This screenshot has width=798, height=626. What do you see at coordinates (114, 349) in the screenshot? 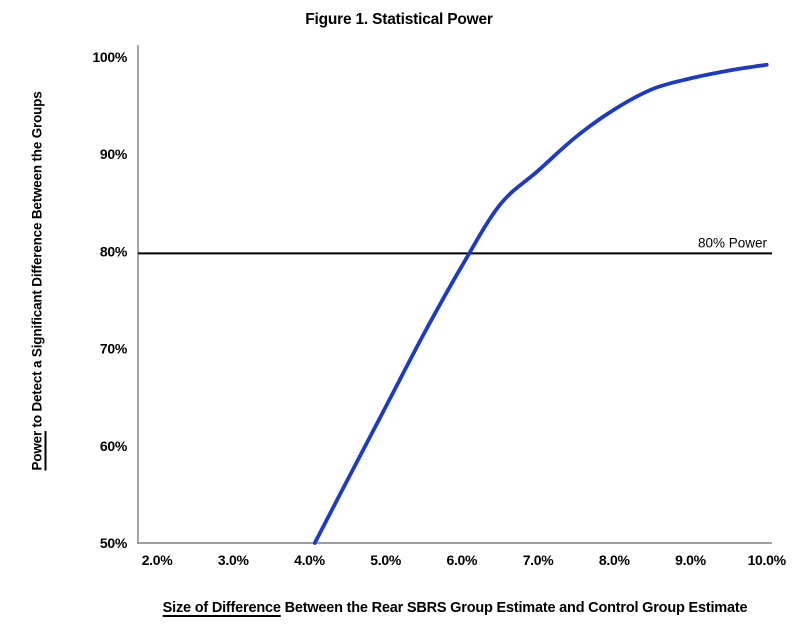
I see `y-tick-label-3: 70%` at bounding box center [114, 349].